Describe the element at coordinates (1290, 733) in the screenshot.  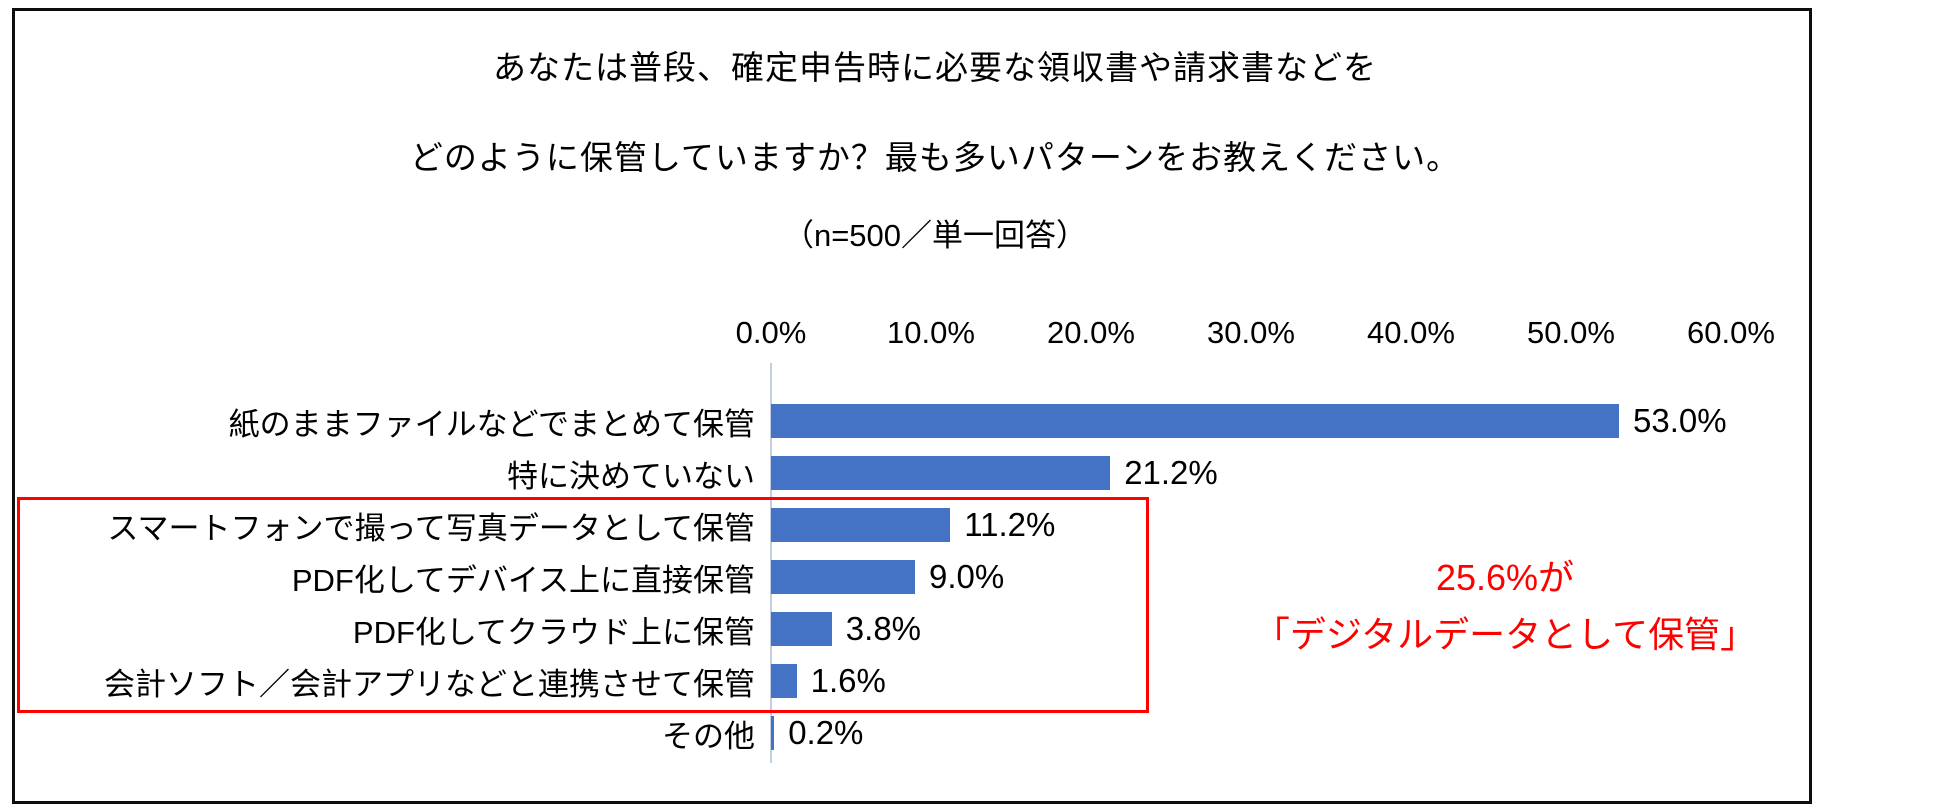
I see `bar-track: 0.2%` at that location.